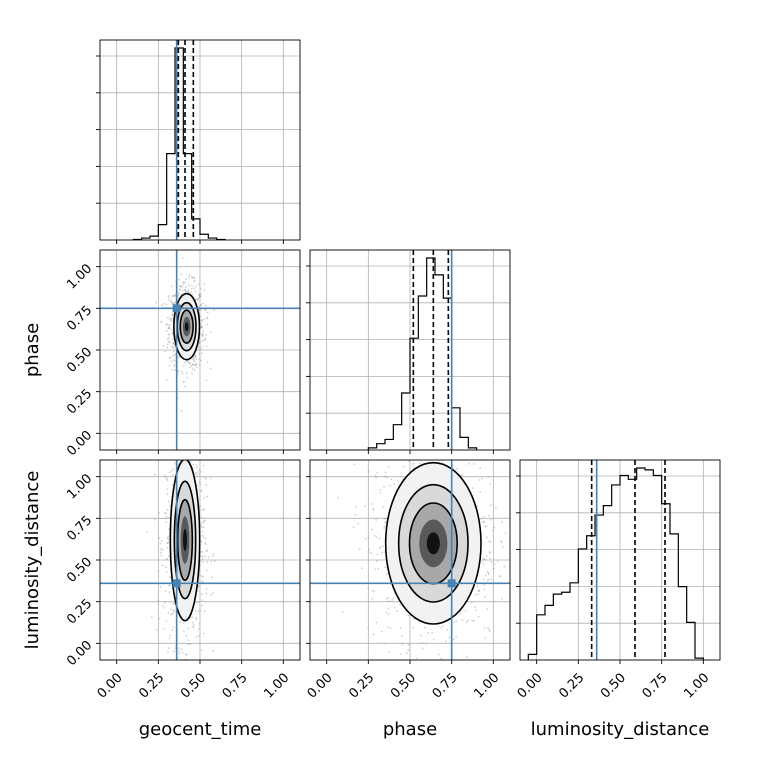 This screenshot has width=760, height=760. Describe the element at coordinates (422, 353) in the screenshot. I see `histogram-phase` at that location.